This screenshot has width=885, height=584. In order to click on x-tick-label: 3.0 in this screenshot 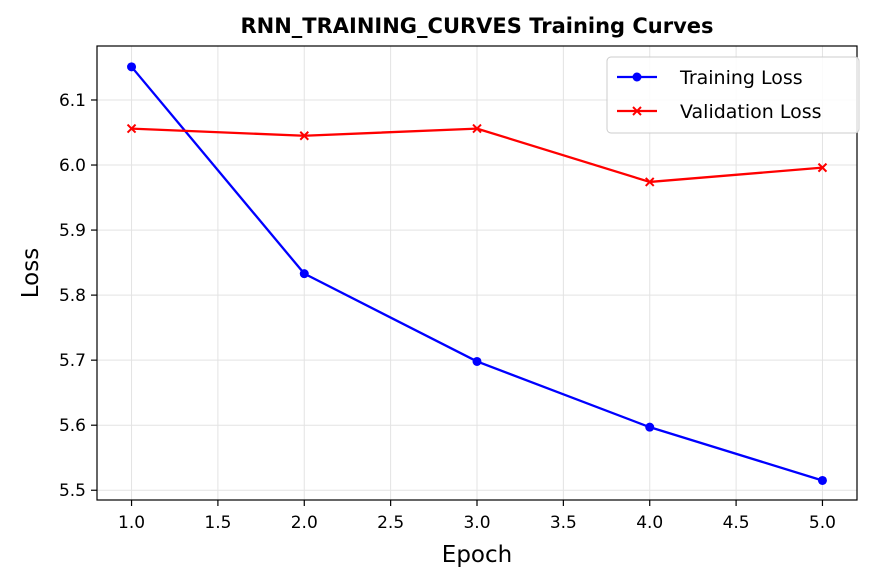, I will do `click(476, 523)`.